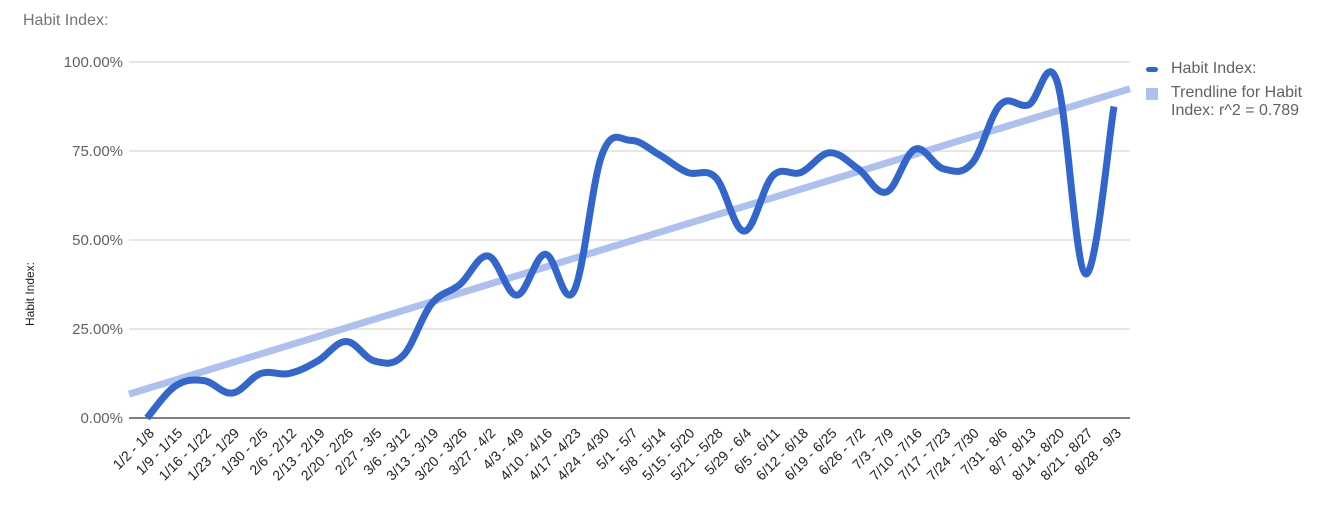  I want to click on legend-item-trendline: Trendline for Habit Index: r^2 = 0.789, so click(1241, 102).